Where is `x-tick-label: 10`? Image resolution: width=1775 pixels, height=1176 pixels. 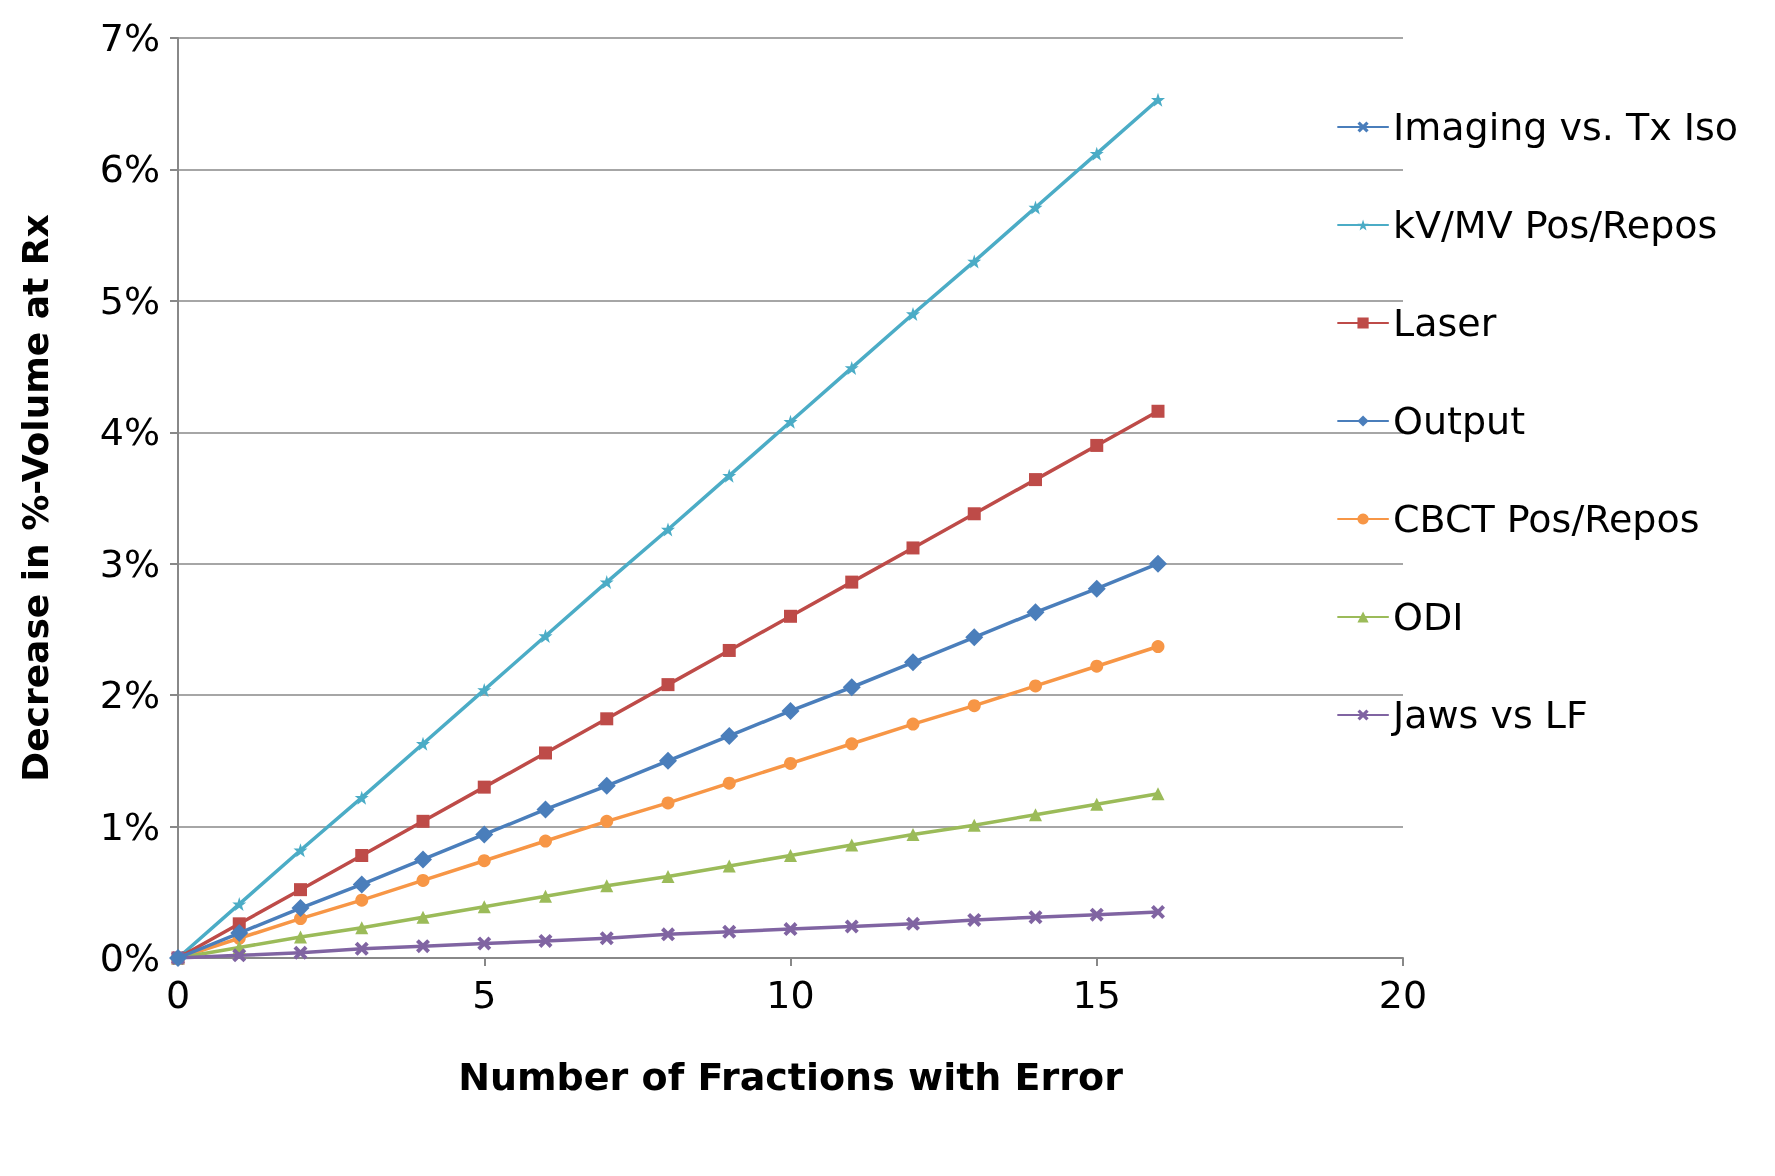
x-tick-label: 10 is located at coordinates (790, 995).